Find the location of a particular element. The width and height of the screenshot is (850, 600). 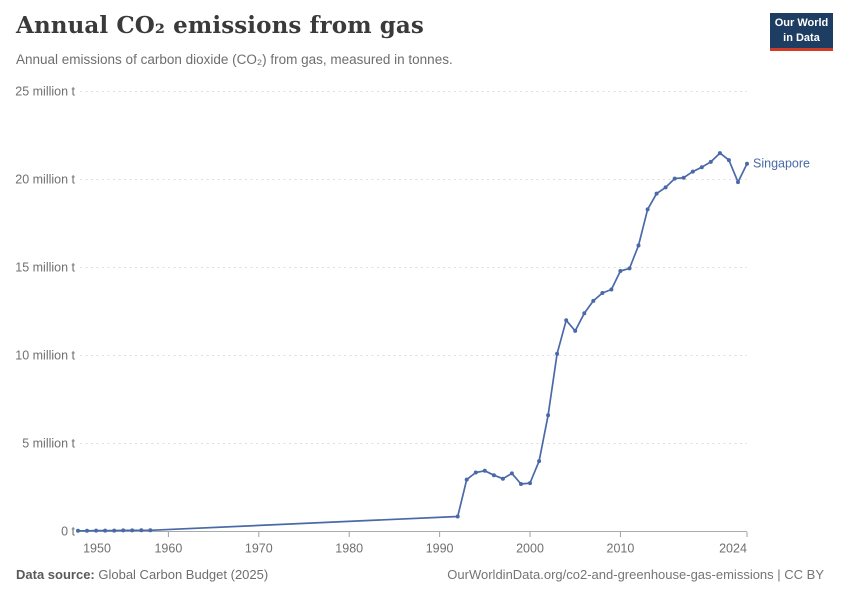

owid-logo: Our World in Data is located at coordinates (801, 32).